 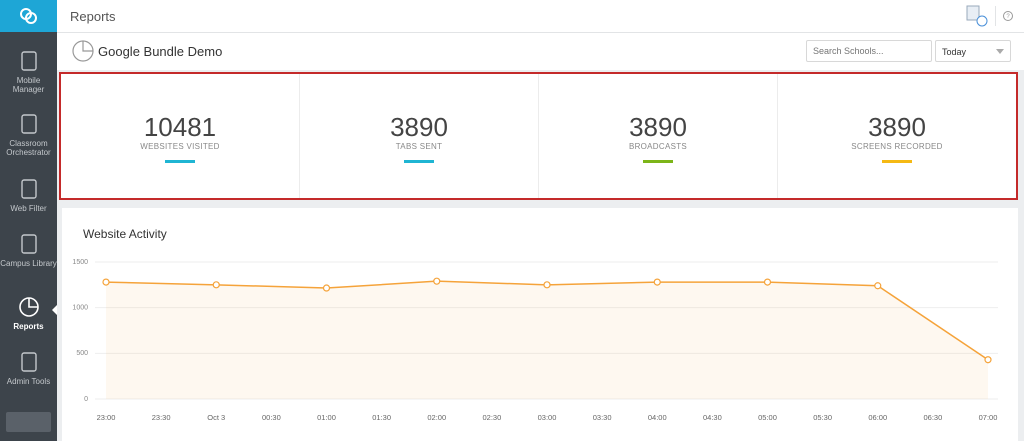 I want to click on nav-item: Reports, so click(x=28, y=313).